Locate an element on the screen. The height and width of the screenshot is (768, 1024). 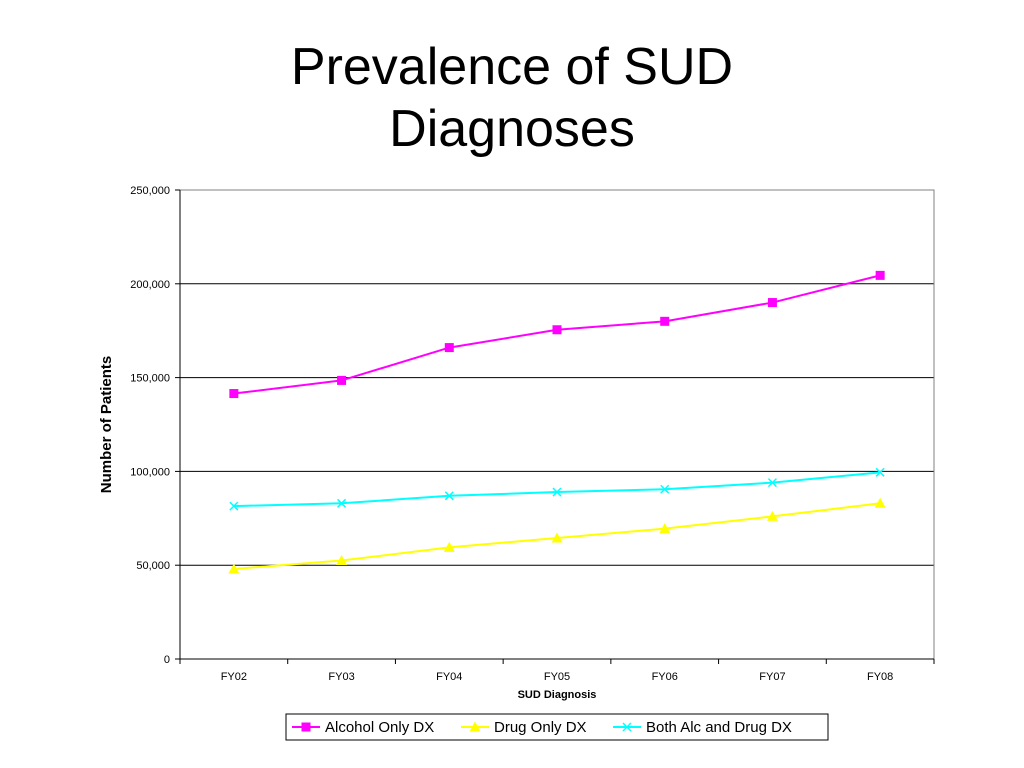
legend-item-both-alc-and-drug-dx: Both Alc and Drug DX is located at coordinates (702, 727).